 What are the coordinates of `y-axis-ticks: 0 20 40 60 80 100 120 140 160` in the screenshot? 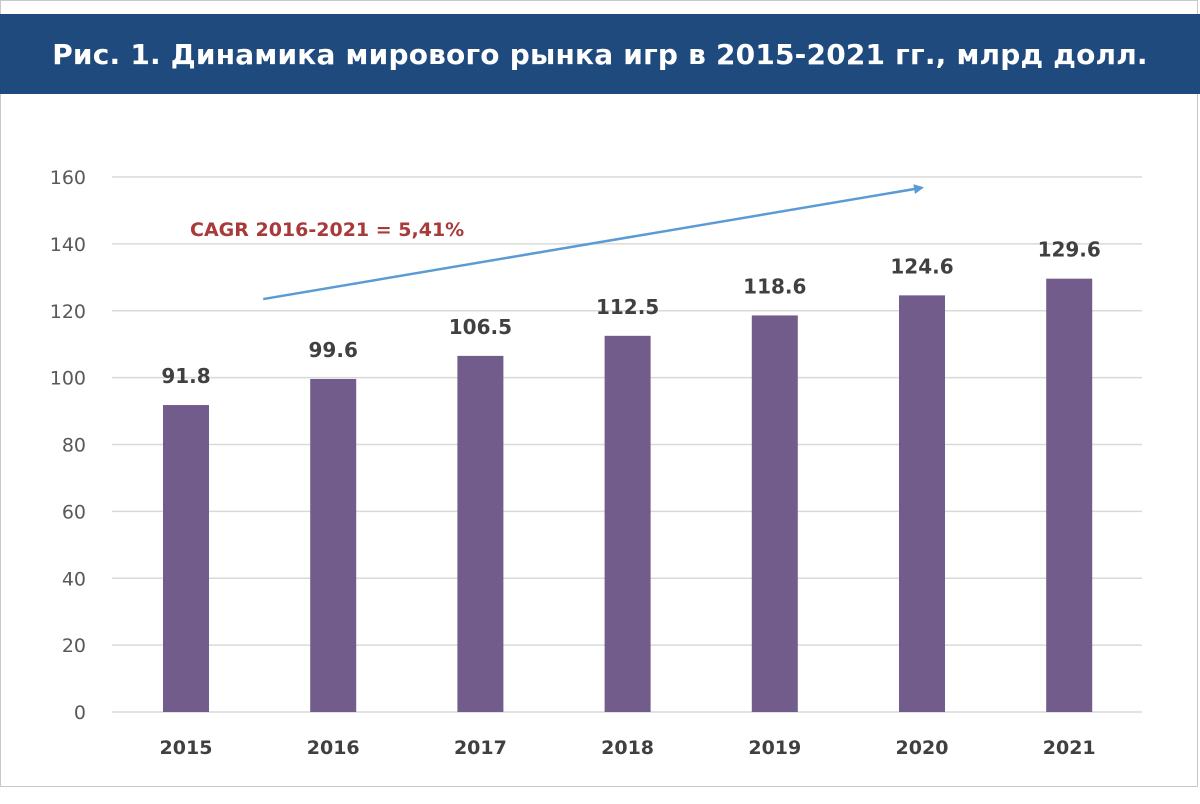 It's located at (68, 445).